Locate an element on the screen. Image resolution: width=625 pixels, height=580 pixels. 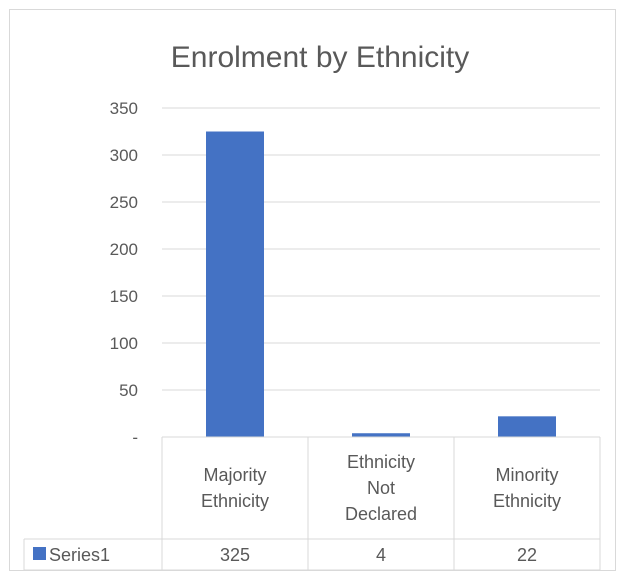
y-tick-label: 350 is located at coordinates (124, 108).